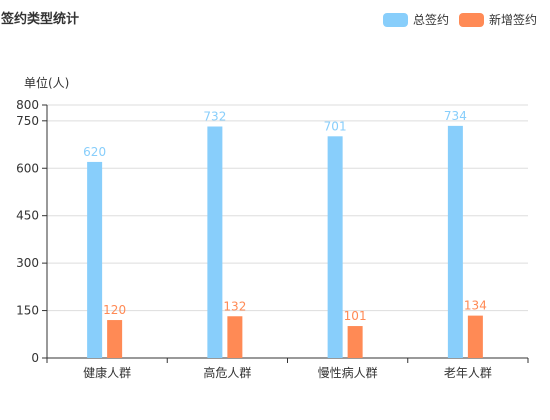 The width and height of the screenshot is (550, 420). I want to click on legend-item-total: 总签约, so click(415, 19).